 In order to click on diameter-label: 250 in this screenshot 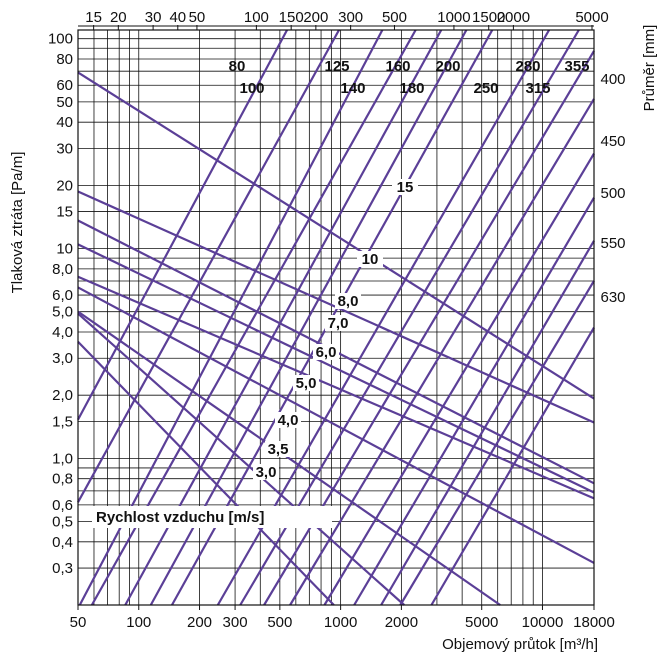, I will do `click(485, 88)`.